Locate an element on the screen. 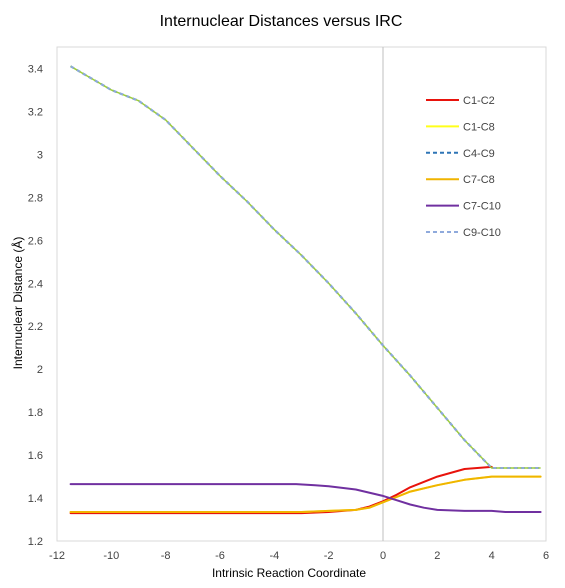 The height and width of the screenshot is (588, 565). x-tick-label: -2 is located at coordinates (329, 556).